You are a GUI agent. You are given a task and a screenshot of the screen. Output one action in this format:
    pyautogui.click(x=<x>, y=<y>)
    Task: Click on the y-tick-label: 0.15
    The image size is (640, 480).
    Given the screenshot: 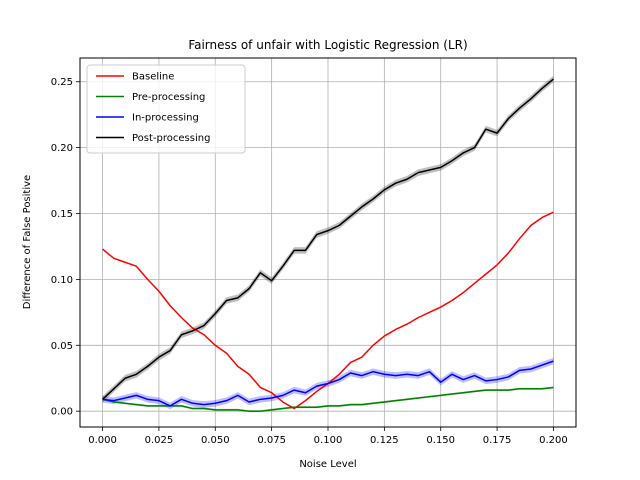 What is the action you would take?
    pyautogui.click(x=62, y=214)
    